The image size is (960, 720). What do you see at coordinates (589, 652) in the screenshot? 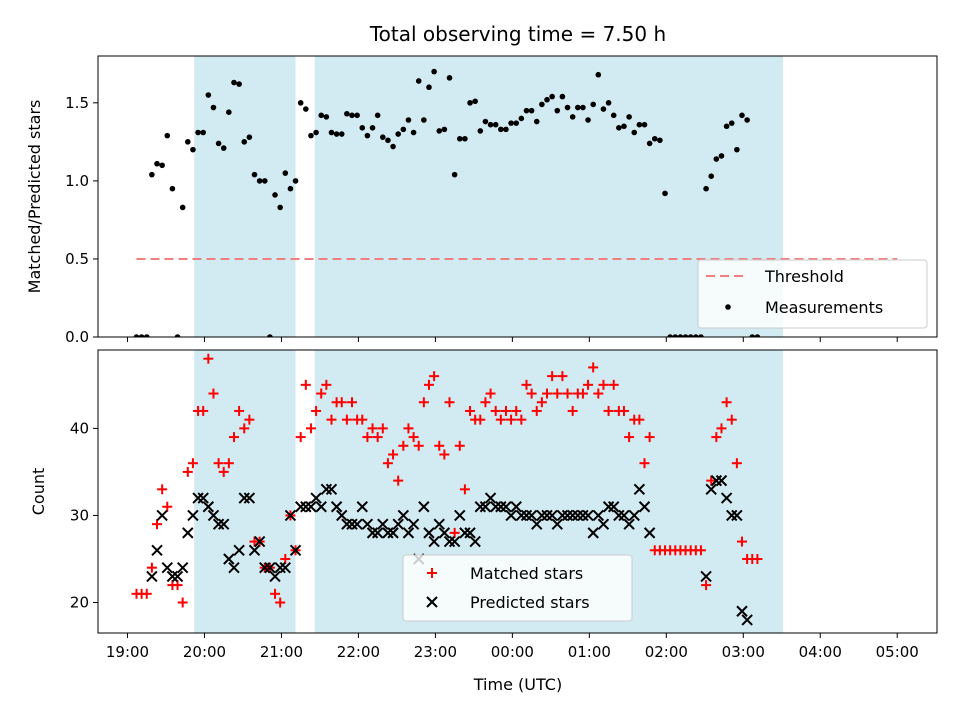
I see `x-tick-label: 01:00` at bounding box center [589, 652].